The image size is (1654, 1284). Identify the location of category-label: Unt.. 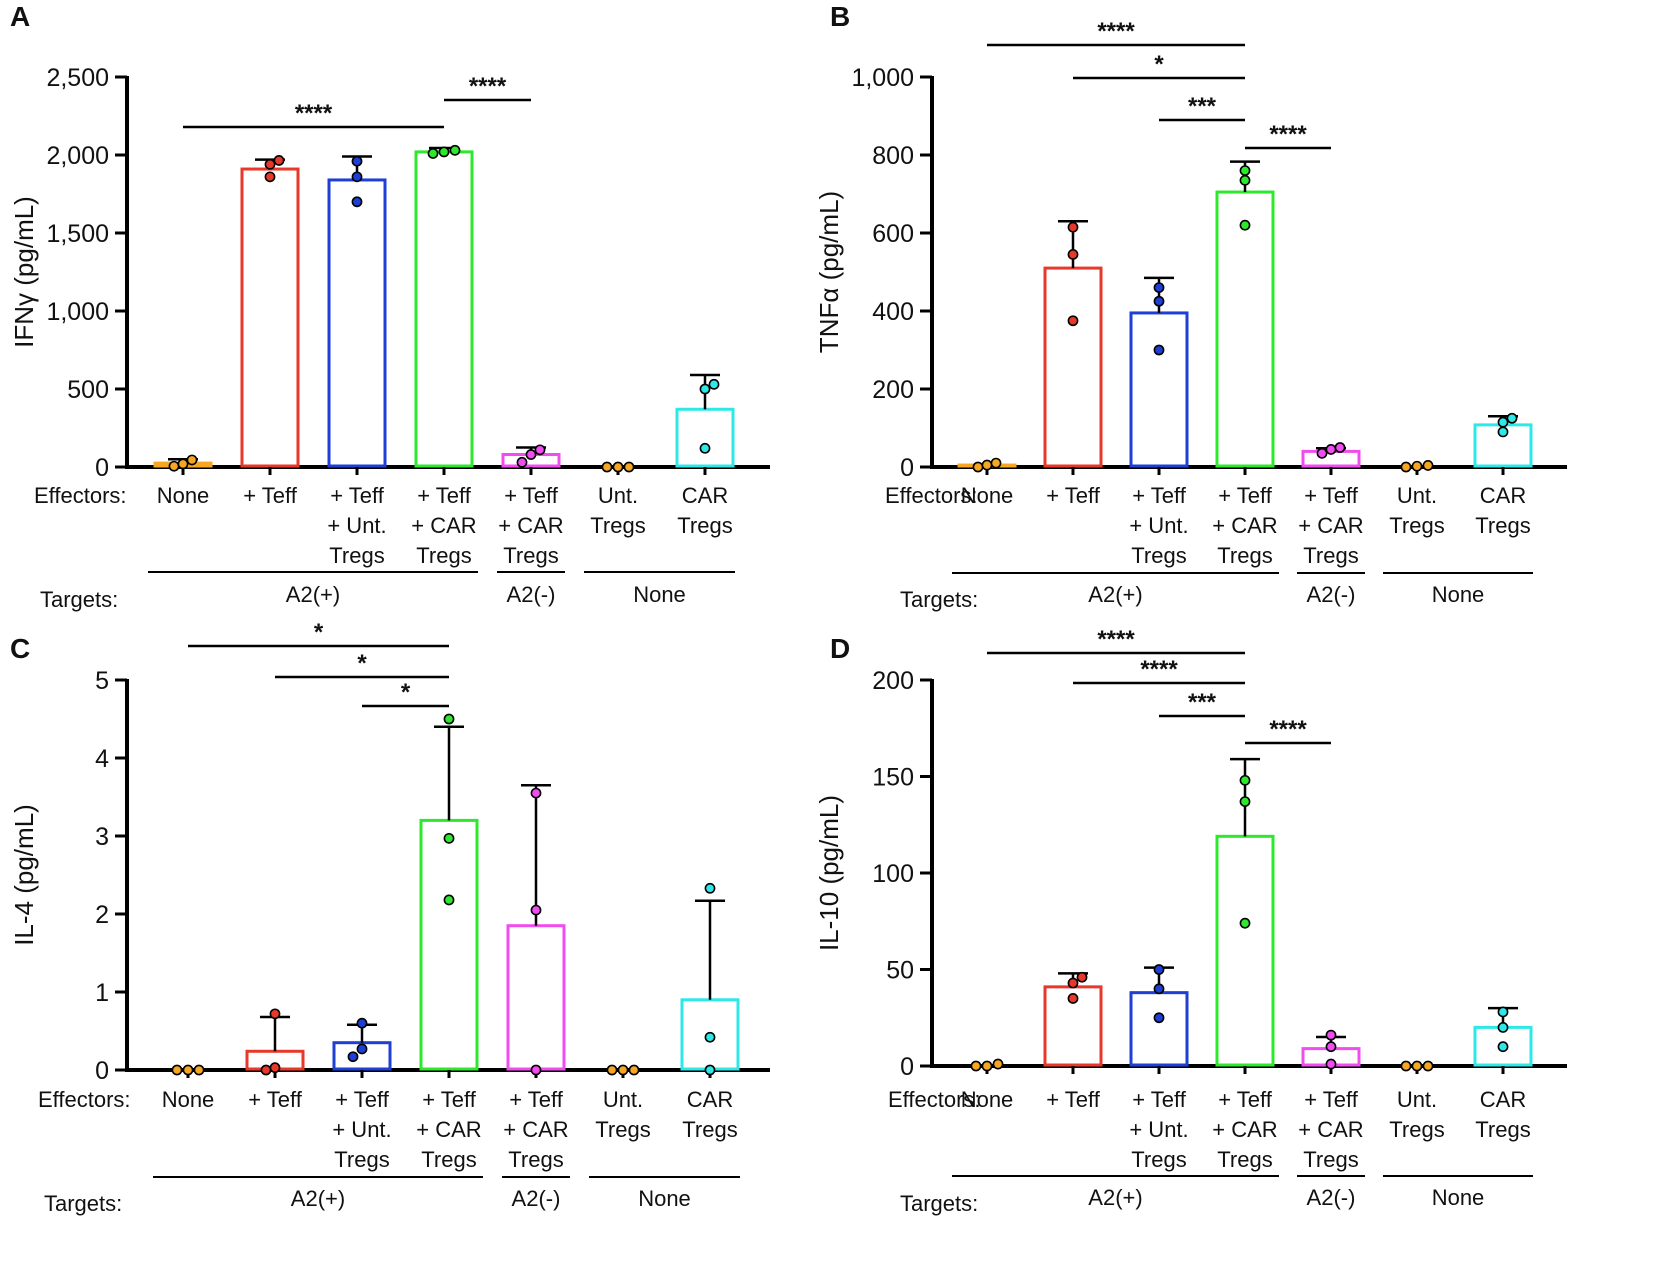
(618, 495).